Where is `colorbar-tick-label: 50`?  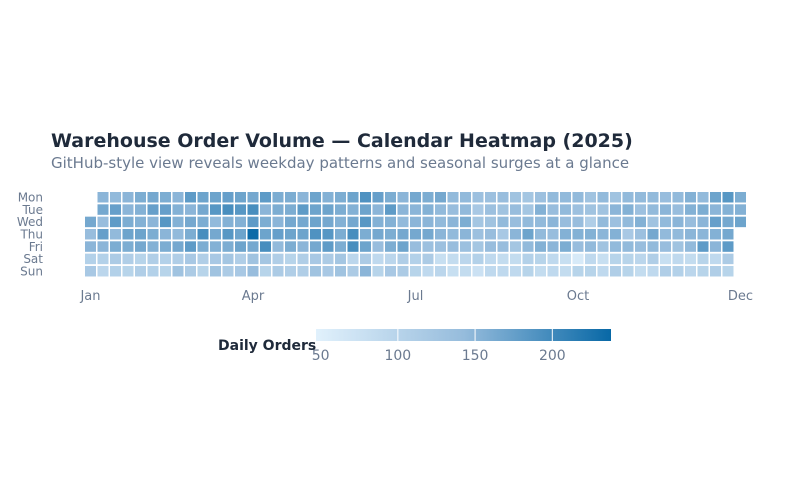
colorbar-tick-label: 50 is located at coordinates (321, 356).